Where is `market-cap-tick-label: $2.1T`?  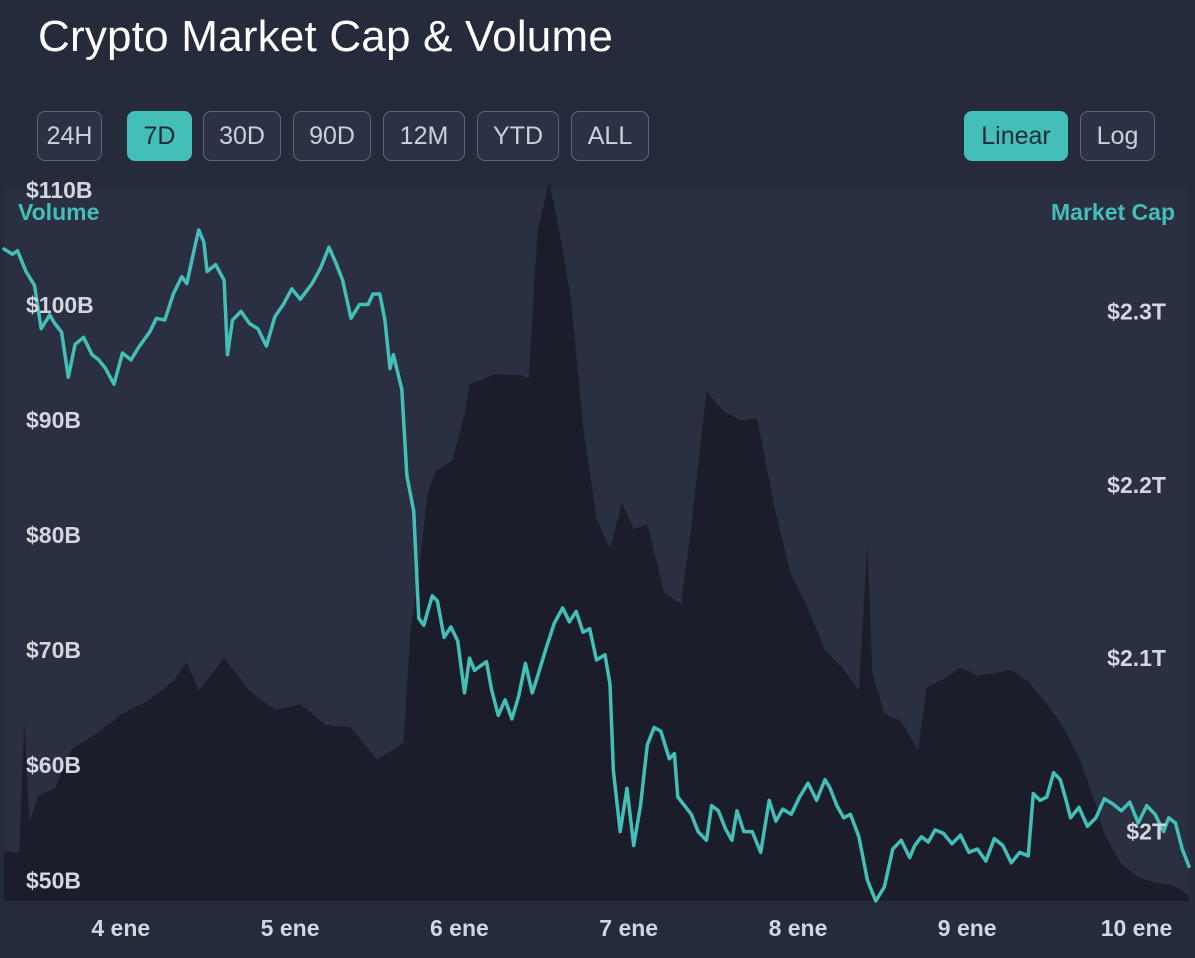
market-cap-tick-label: $2.1T is located at coordinates (1136, 658).